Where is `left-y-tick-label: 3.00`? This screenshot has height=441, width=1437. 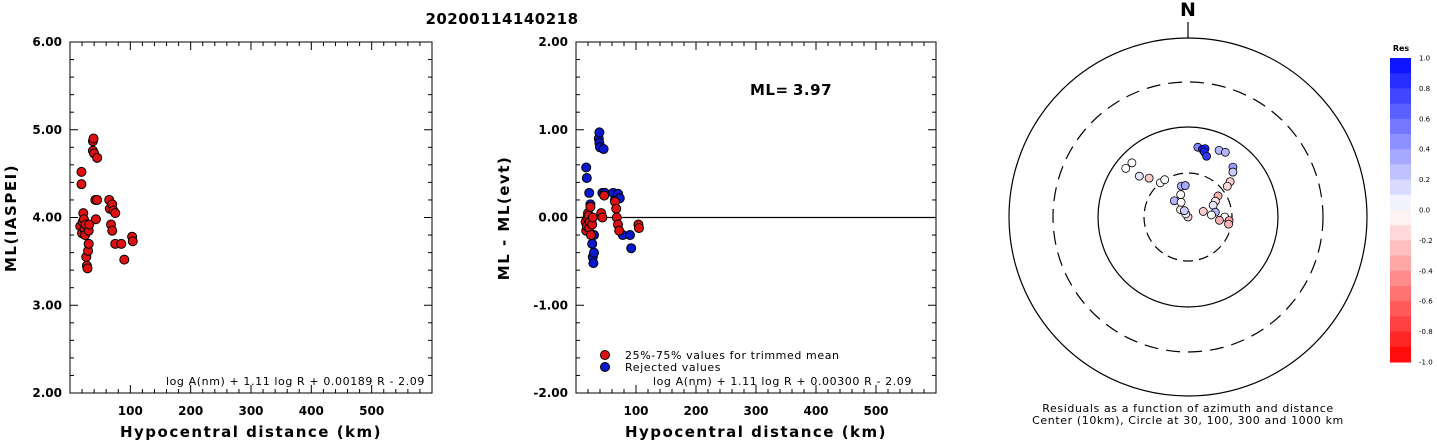 left-y-tick-label: 3.00 is located at coordinates (47, 305).